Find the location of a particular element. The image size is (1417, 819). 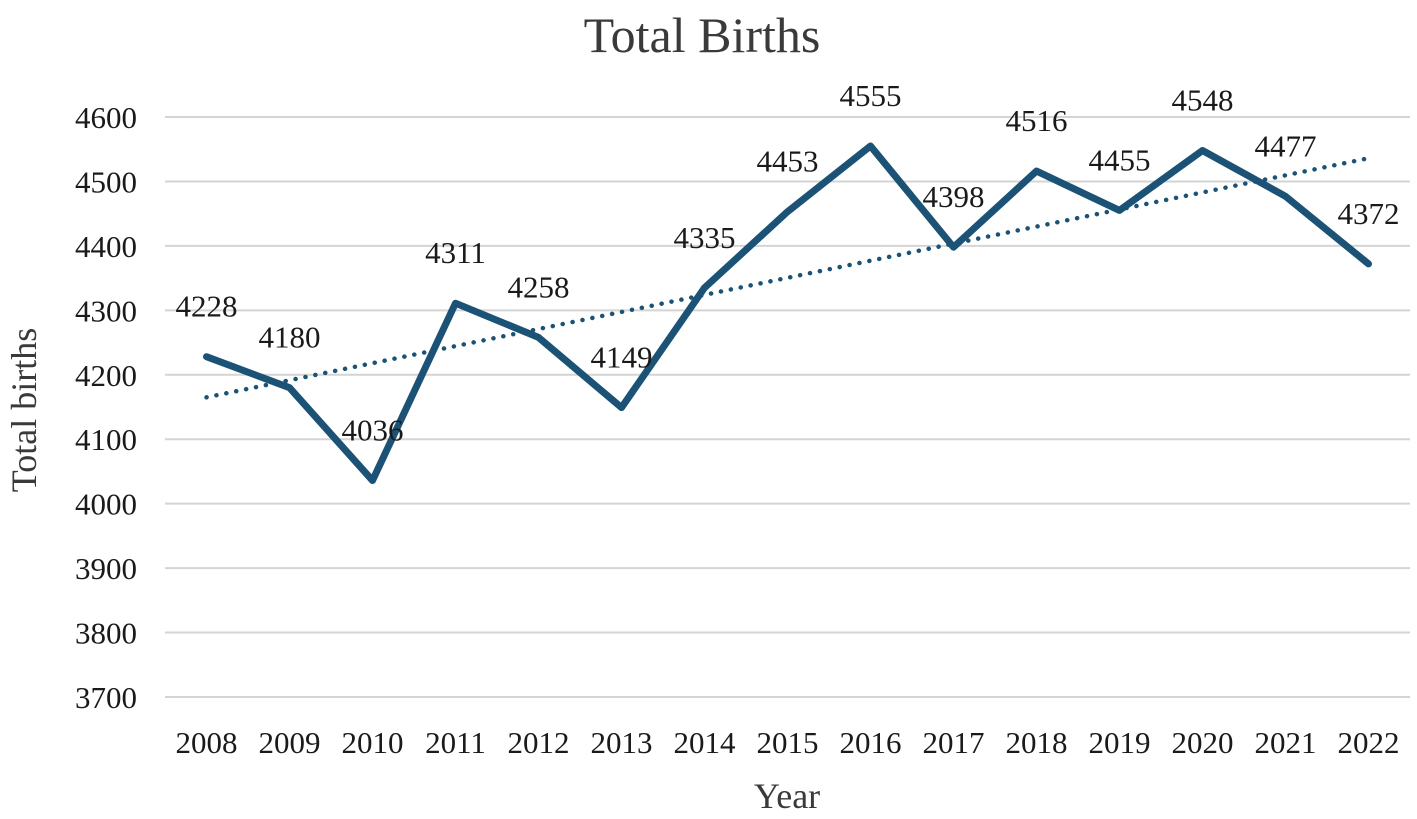

y-tick-label: 3700 is located at coordinates (106, 697).